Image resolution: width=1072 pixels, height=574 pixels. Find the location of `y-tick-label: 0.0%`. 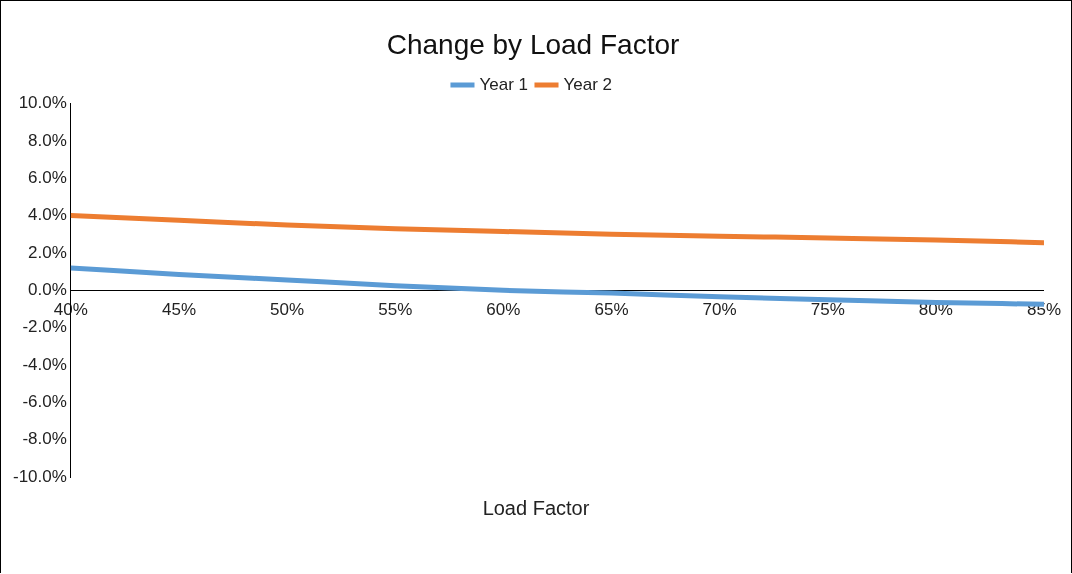

y-tick-label: 0.0% is located at coordinates (47, 289).